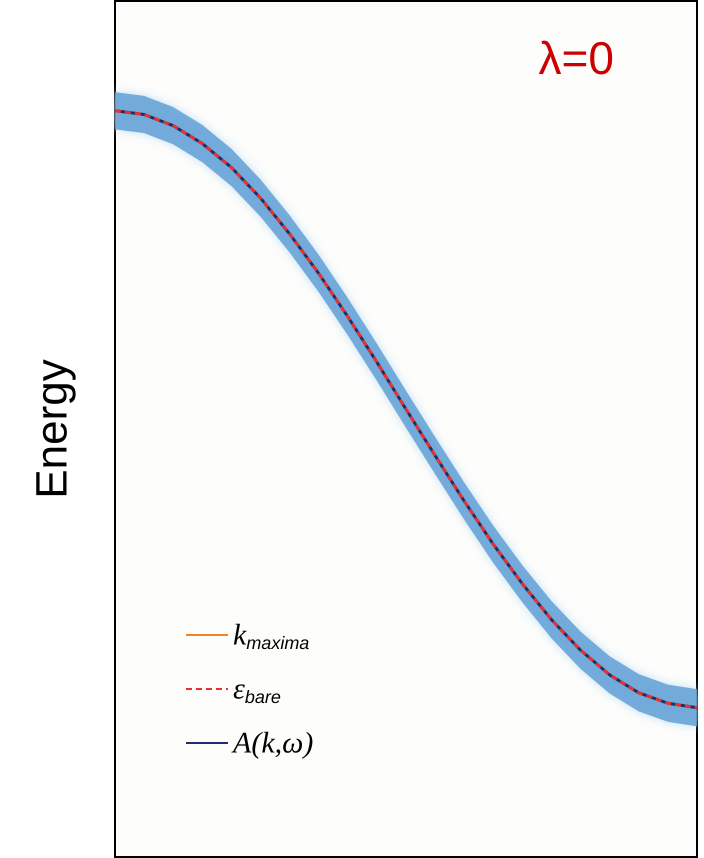  I want to click on y-axis-title: Energy, so click(52, 429).